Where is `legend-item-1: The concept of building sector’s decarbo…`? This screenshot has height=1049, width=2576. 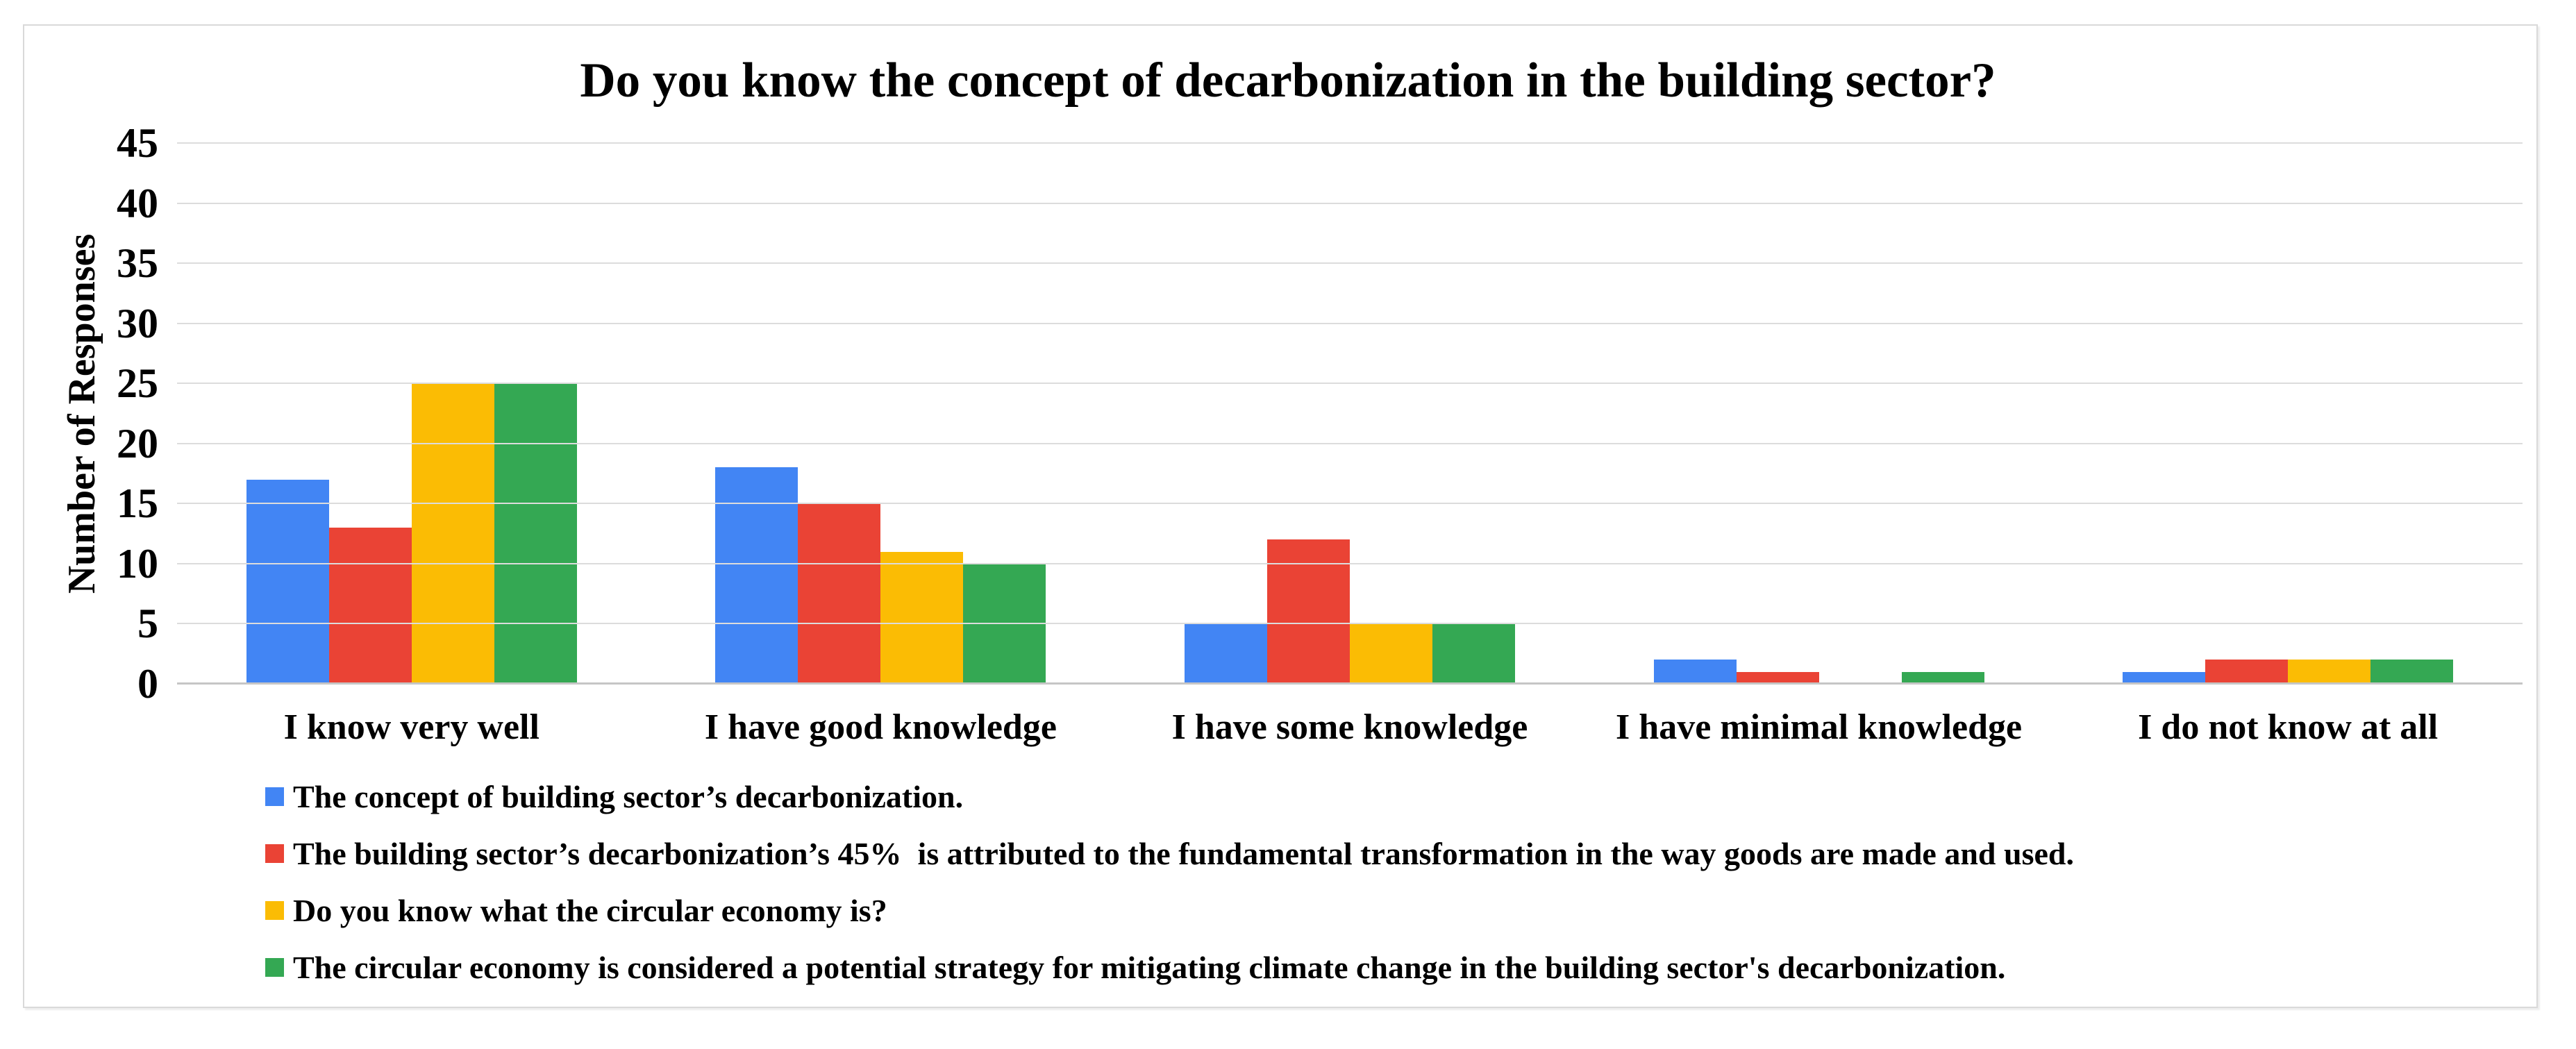
legend-item-1: The concept of building sector’s decarbo… is located at coordinates (1169, 796).